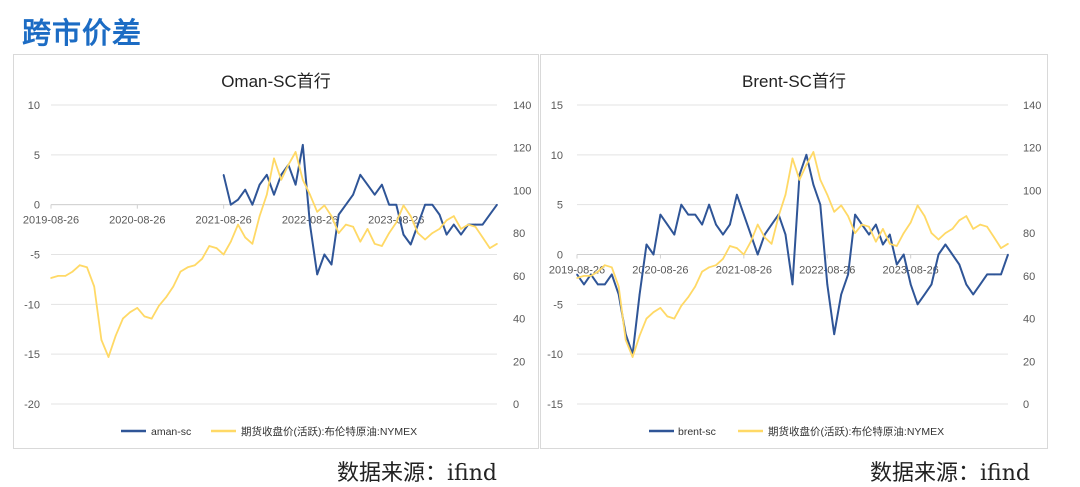 This screenshot has height=487, width=1080. I want to click on y-right-tick-label: 120, so click(522, 149).